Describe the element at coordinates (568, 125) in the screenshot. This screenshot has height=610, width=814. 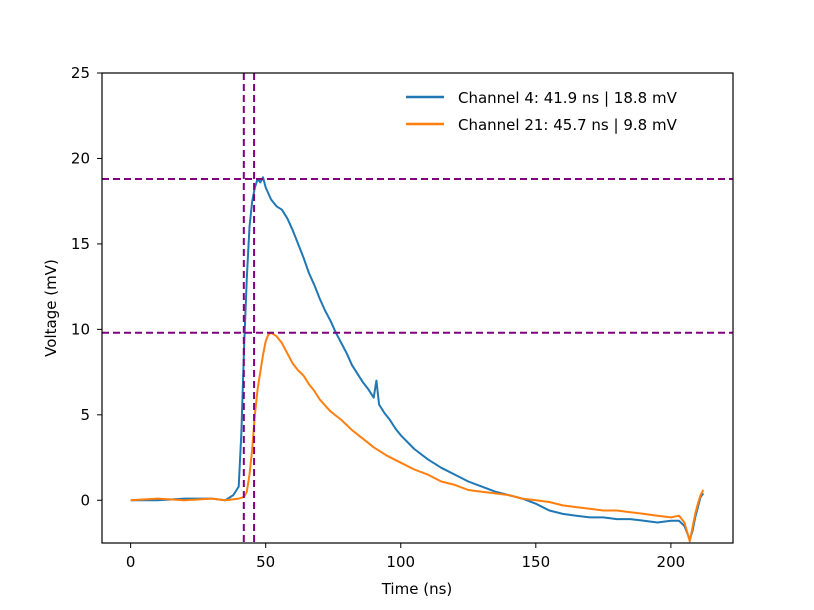
I see `legend-label-channel-21: Channel 21: 45.7 ns | 9.8 mV` at that location.